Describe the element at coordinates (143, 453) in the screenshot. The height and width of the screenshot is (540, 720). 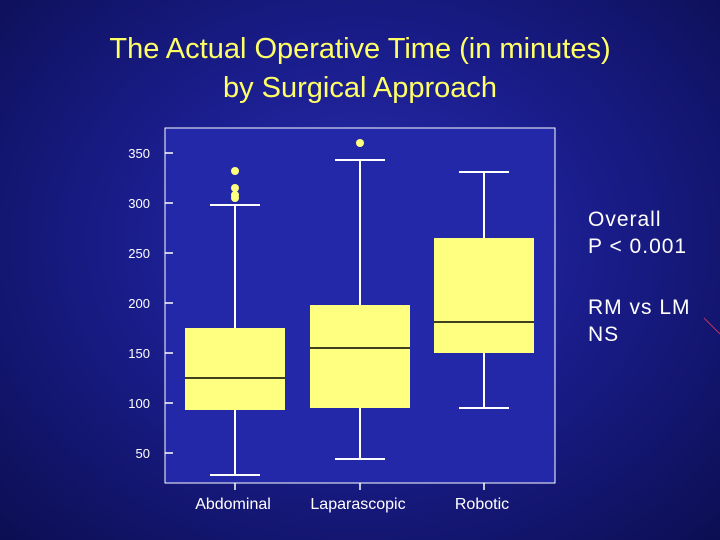
I see `y-tick-label-50: 50` at that location.